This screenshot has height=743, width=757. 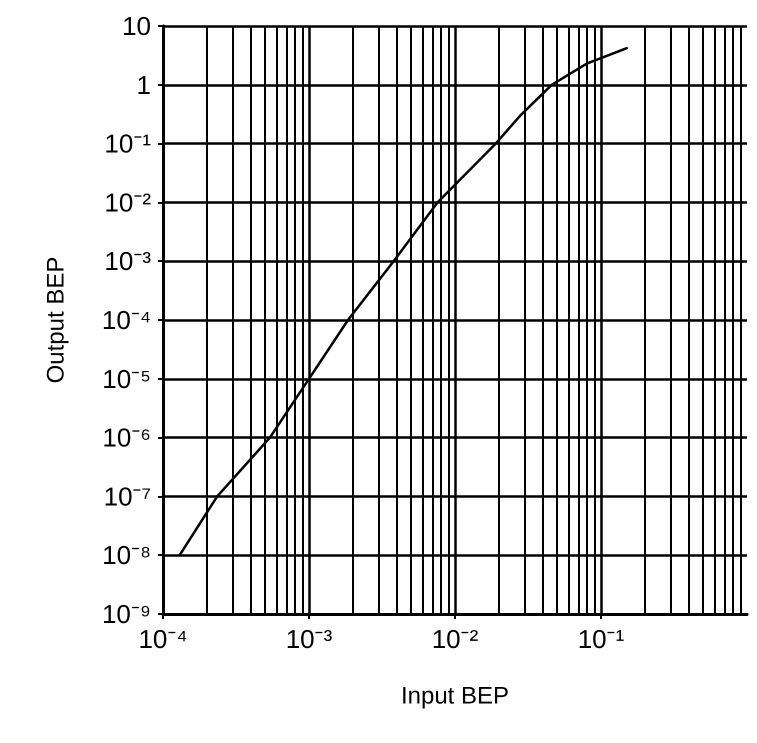 What do you see at coordinates (136, 26) in the screenshot?
I see `y-tick-label: 10` at bounding box center [136, 26].